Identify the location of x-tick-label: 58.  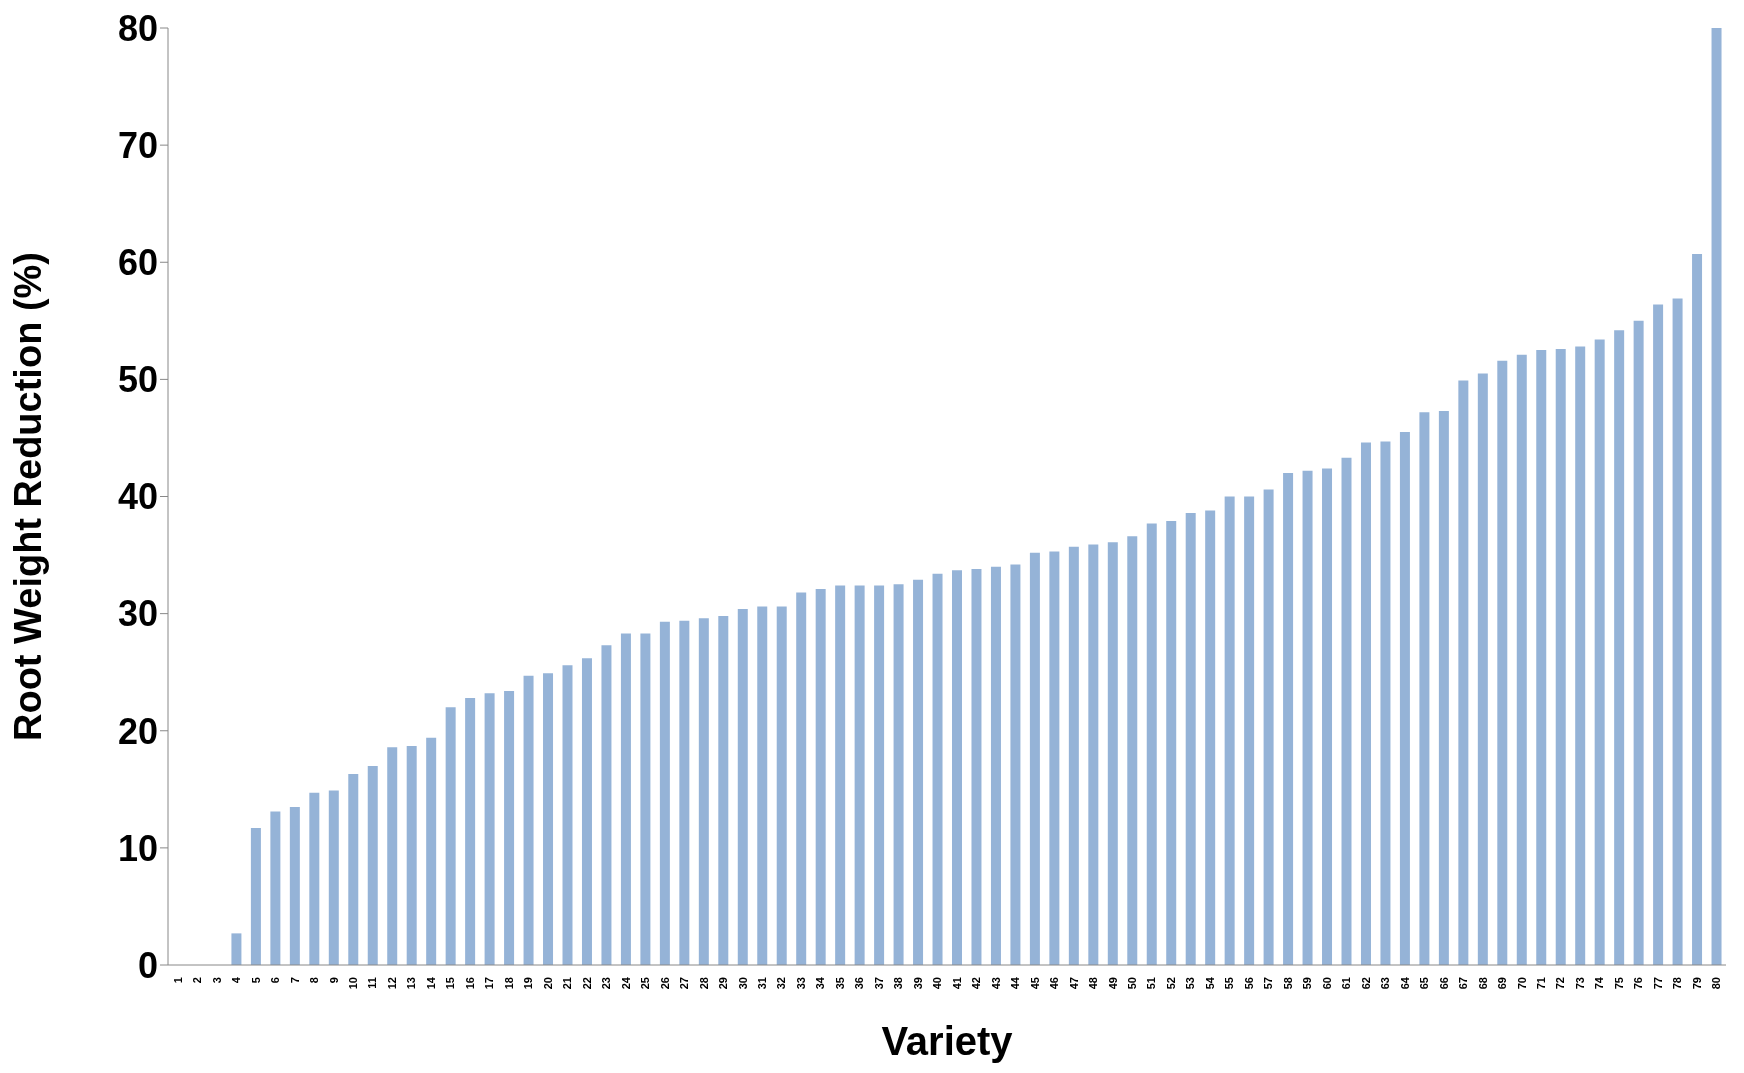
(1287, 983).